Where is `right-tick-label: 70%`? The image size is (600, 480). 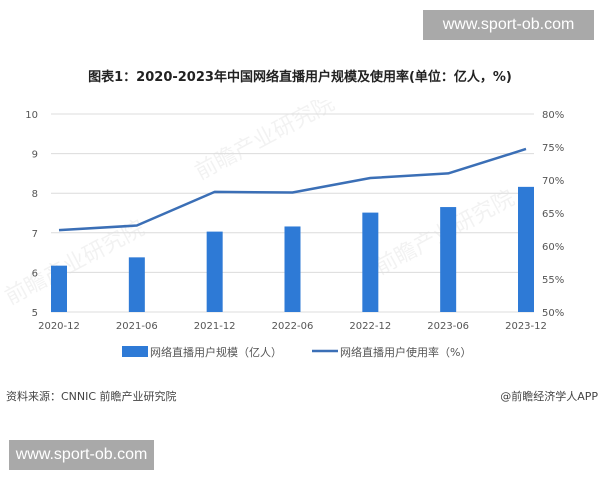 right-tick-label: 70% is located at coordinates (553, 181).